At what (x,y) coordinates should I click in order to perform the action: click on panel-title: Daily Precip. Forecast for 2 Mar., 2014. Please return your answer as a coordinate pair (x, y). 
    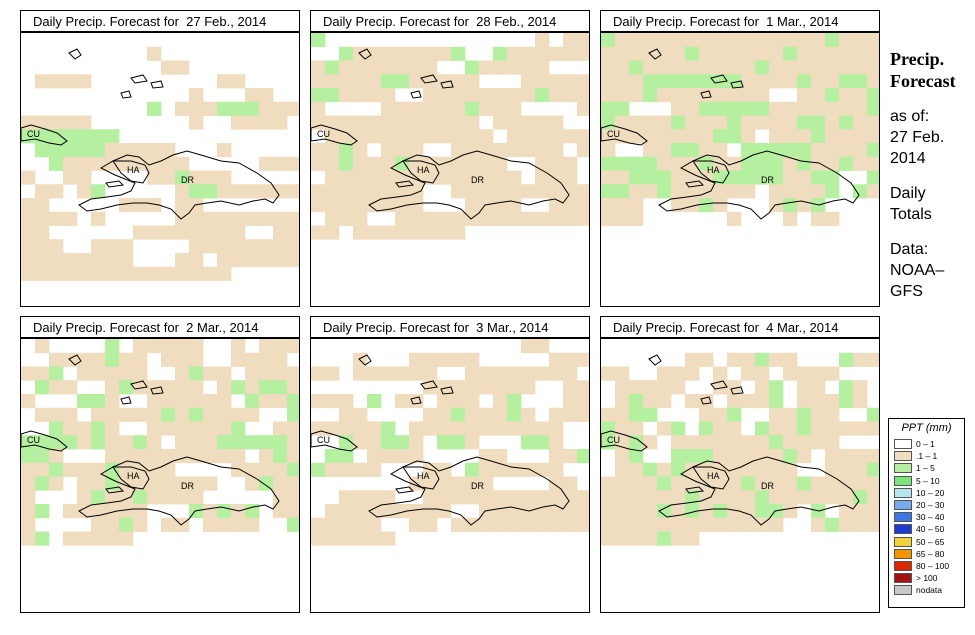
    Looking at the image, I should click on (160, 327).